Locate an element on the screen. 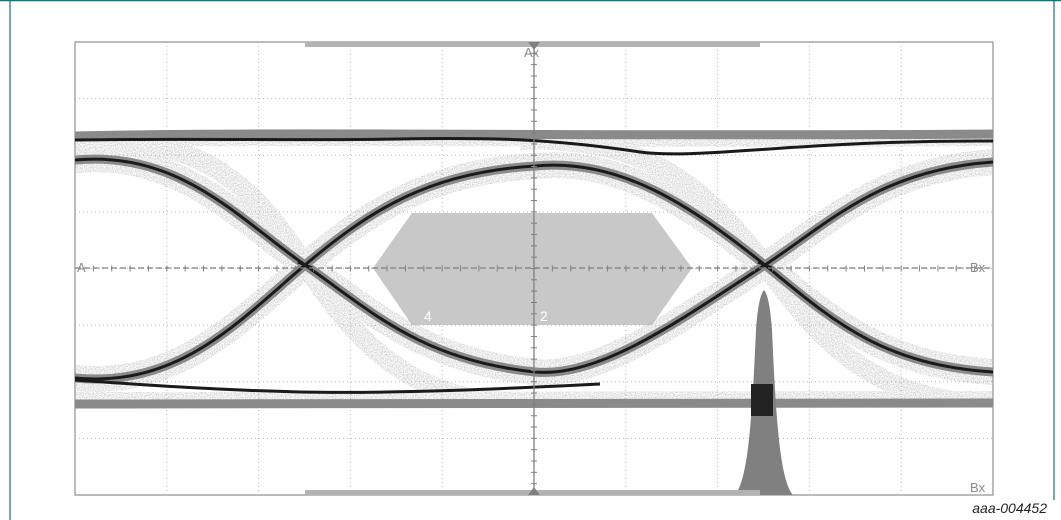 Image resolution: width=1061 pixels, height=520 pixels. marker-a: A is located at coordinates (81, 267).